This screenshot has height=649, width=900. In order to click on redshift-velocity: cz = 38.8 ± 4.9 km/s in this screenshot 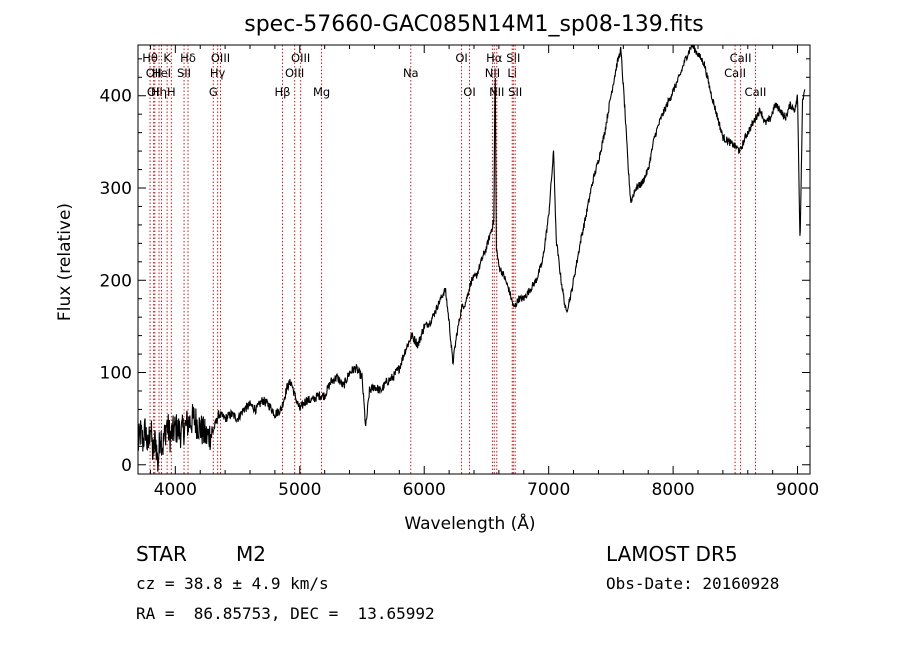, I will do `click(232, 583)`.